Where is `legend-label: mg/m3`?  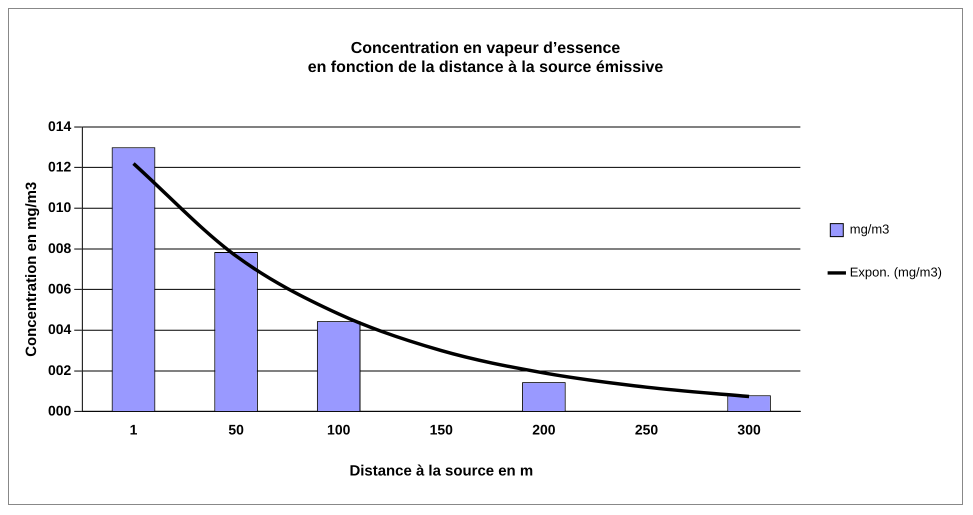 legend-label: mg/m3 is located at coordinates (870, 229).